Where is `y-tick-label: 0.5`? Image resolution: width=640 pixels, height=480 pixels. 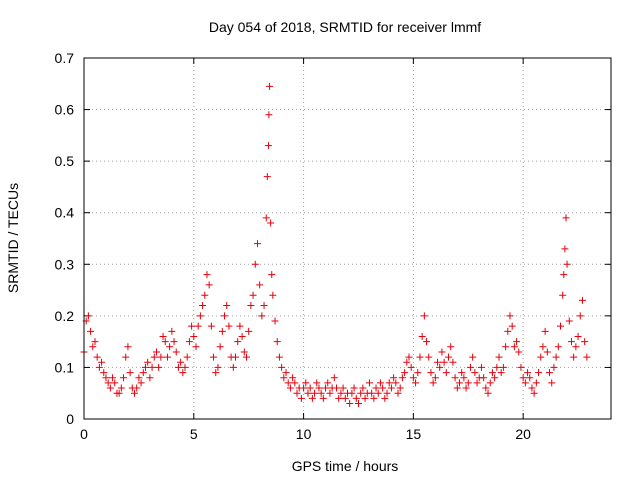
y-tick-label: 0.5 is located at coordinates (65, 161).